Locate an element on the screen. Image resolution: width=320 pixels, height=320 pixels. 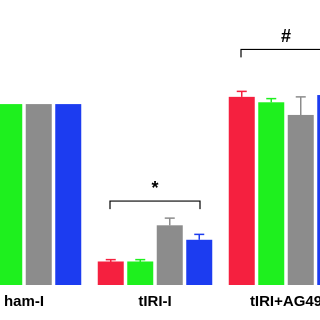
significance-mark: * is located at coordinates (154, 188).